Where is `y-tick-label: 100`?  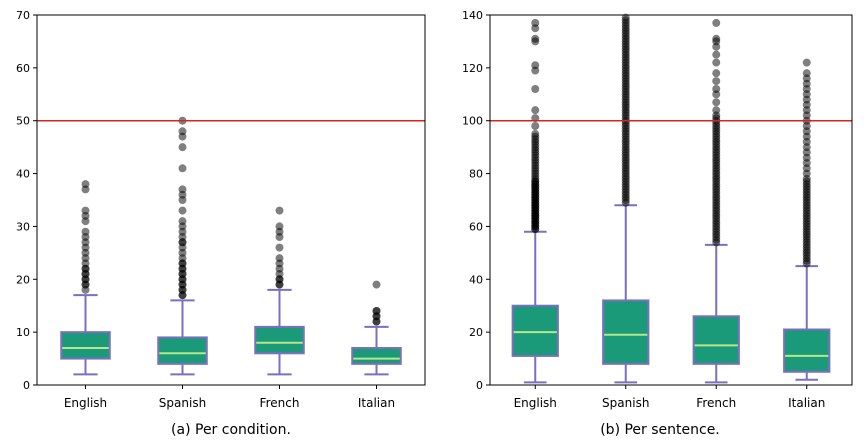
y-tick-label: 100 is located at coordinates (472, 121).